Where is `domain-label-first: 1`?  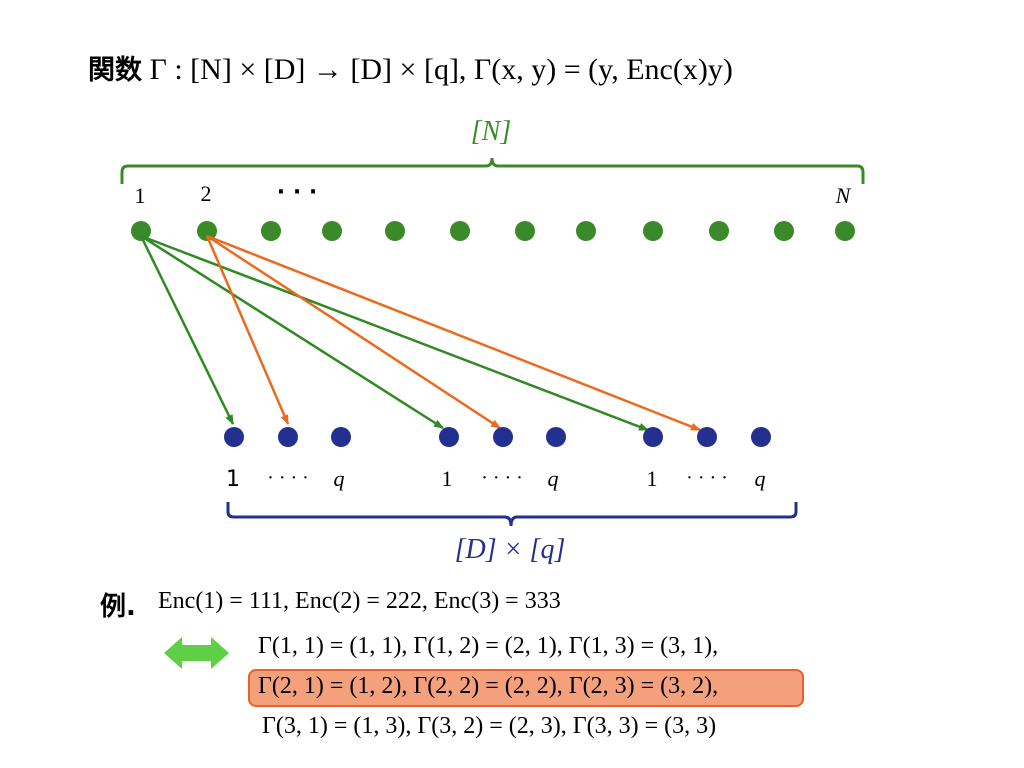
domain-label-first: 1 is located at coordinates (140, 195).